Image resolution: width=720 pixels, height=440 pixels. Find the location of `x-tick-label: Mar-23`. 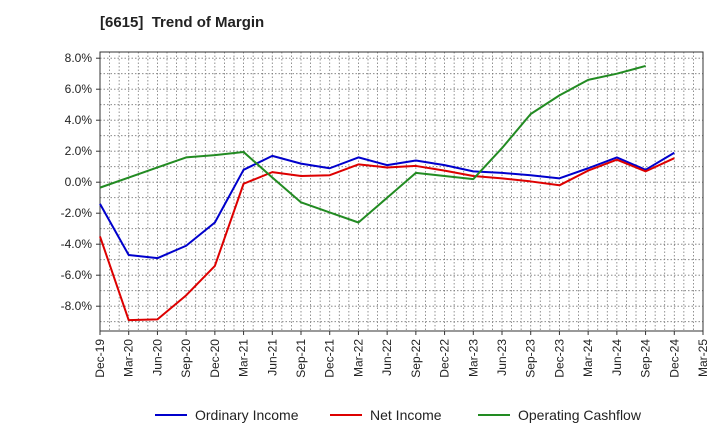

x-tick-label: Mar-23 is located at coordinates (473, 358).